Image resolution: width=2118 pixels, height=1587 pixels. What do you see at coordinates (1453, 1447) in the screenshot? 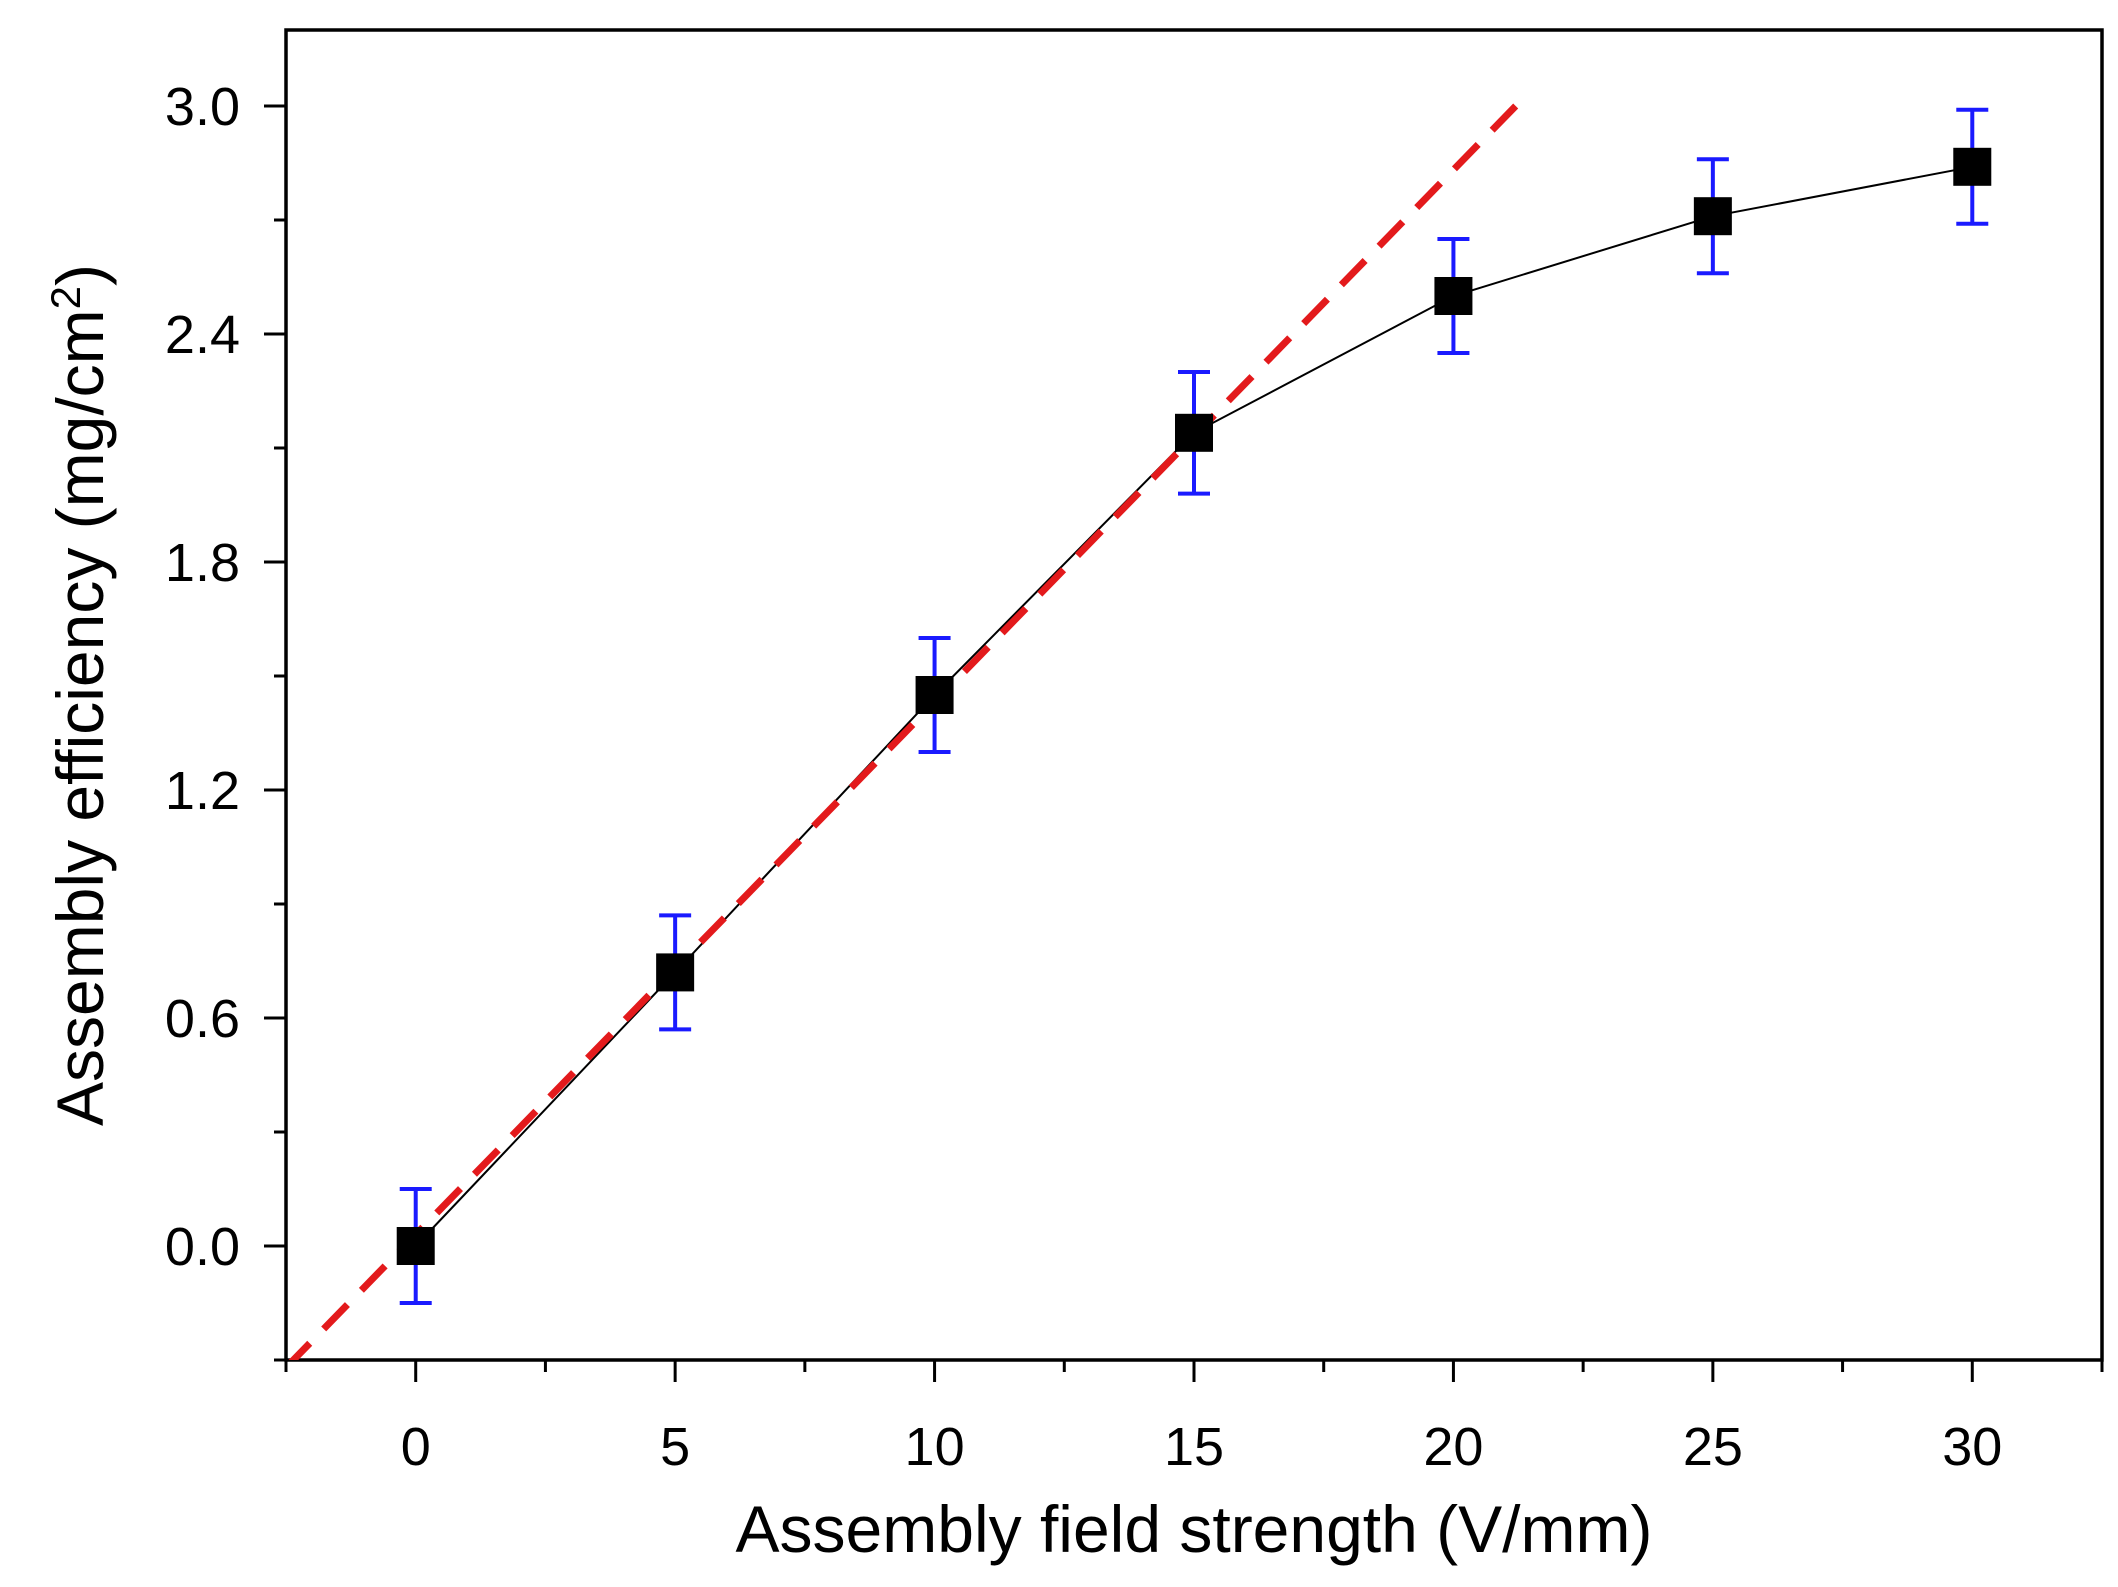
I see `x-tick-label: 20` at bounding box center [1453, 1447].